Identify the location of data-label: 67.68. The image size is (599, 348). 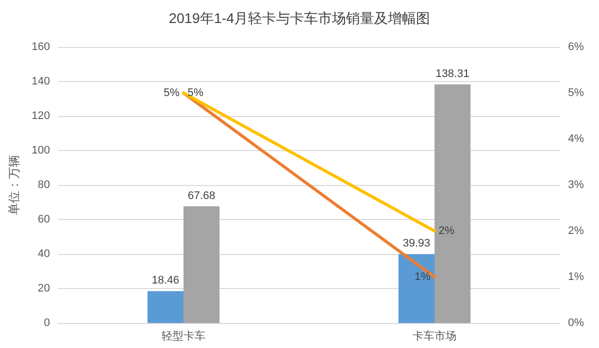
(202, 196).